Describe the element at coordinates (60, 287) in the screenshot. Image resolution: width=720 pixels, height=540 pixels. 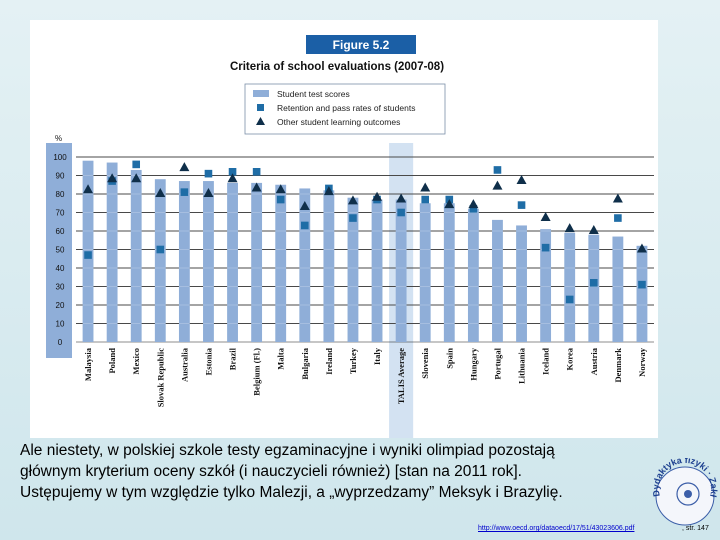
I see `y-tick-label: 30` at that location.